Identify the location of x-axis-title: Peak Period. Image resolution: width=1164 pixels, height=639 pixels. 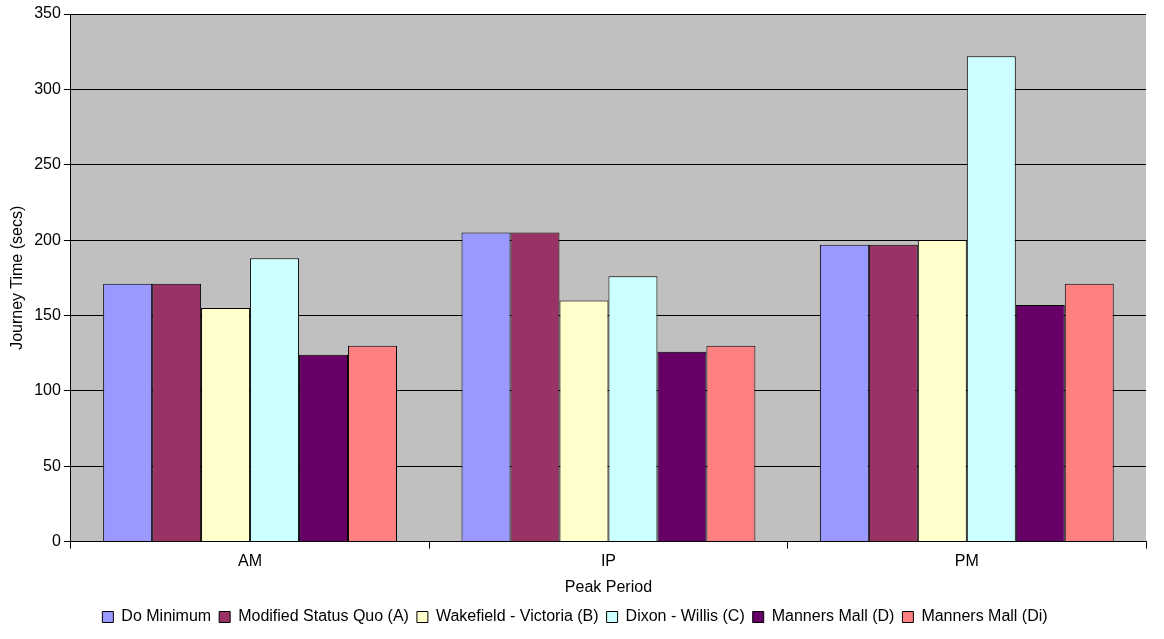
(608, 586).